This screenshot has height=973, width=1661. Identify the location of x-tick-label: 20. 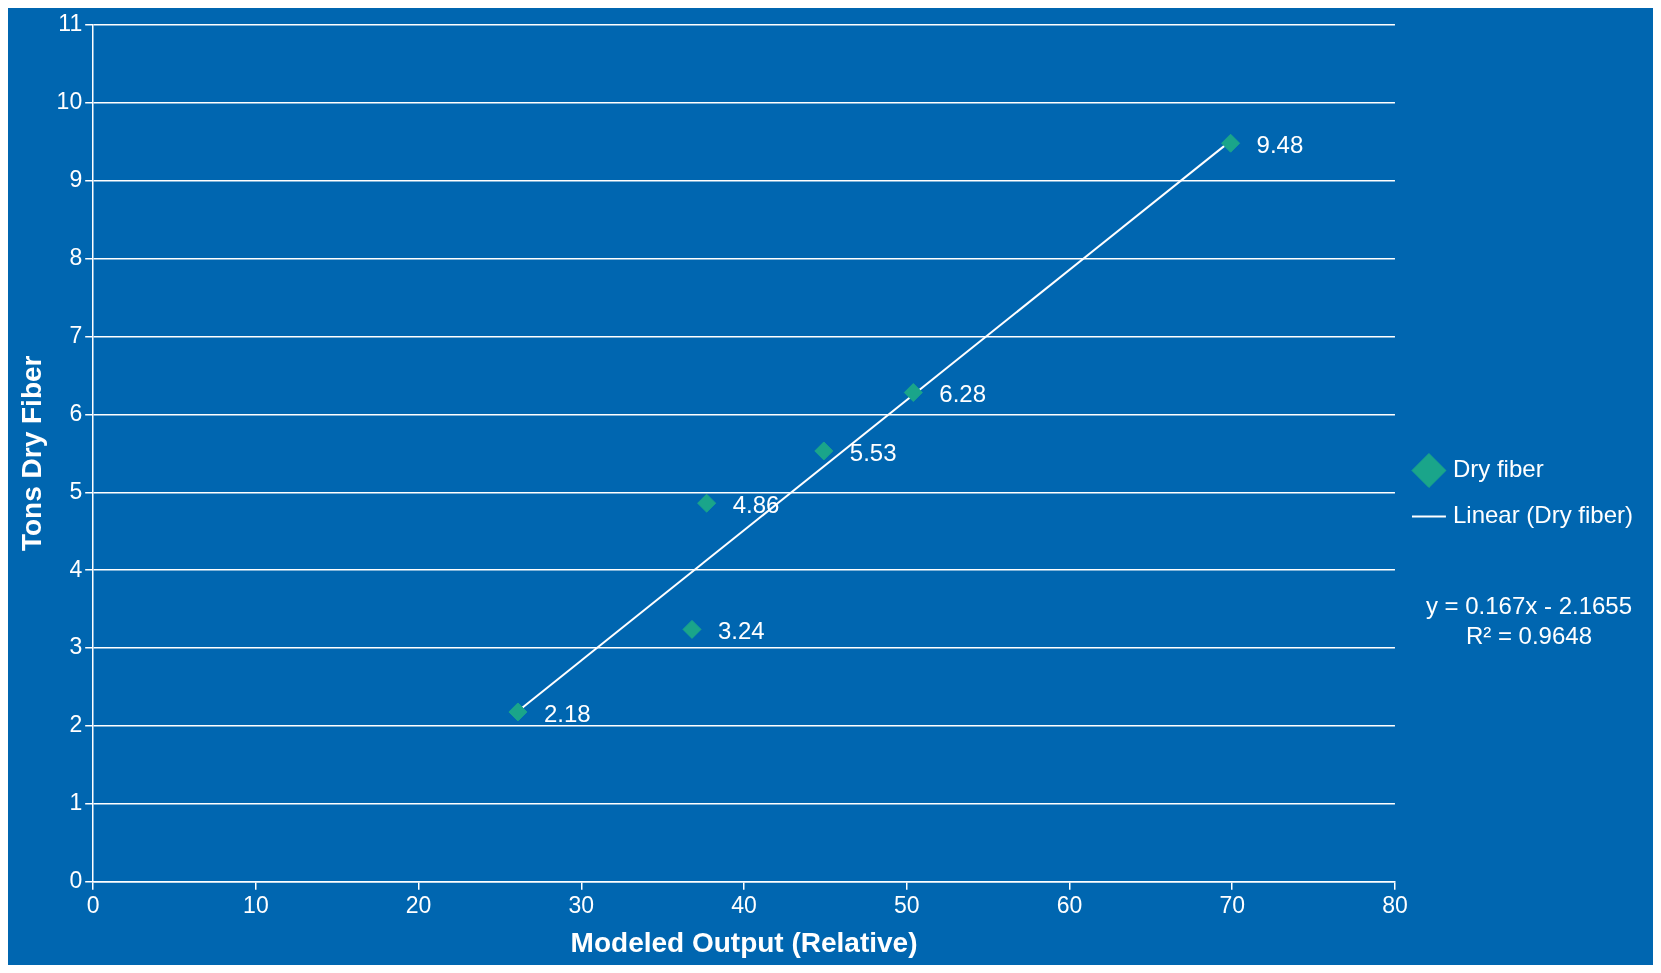
(418, 904).